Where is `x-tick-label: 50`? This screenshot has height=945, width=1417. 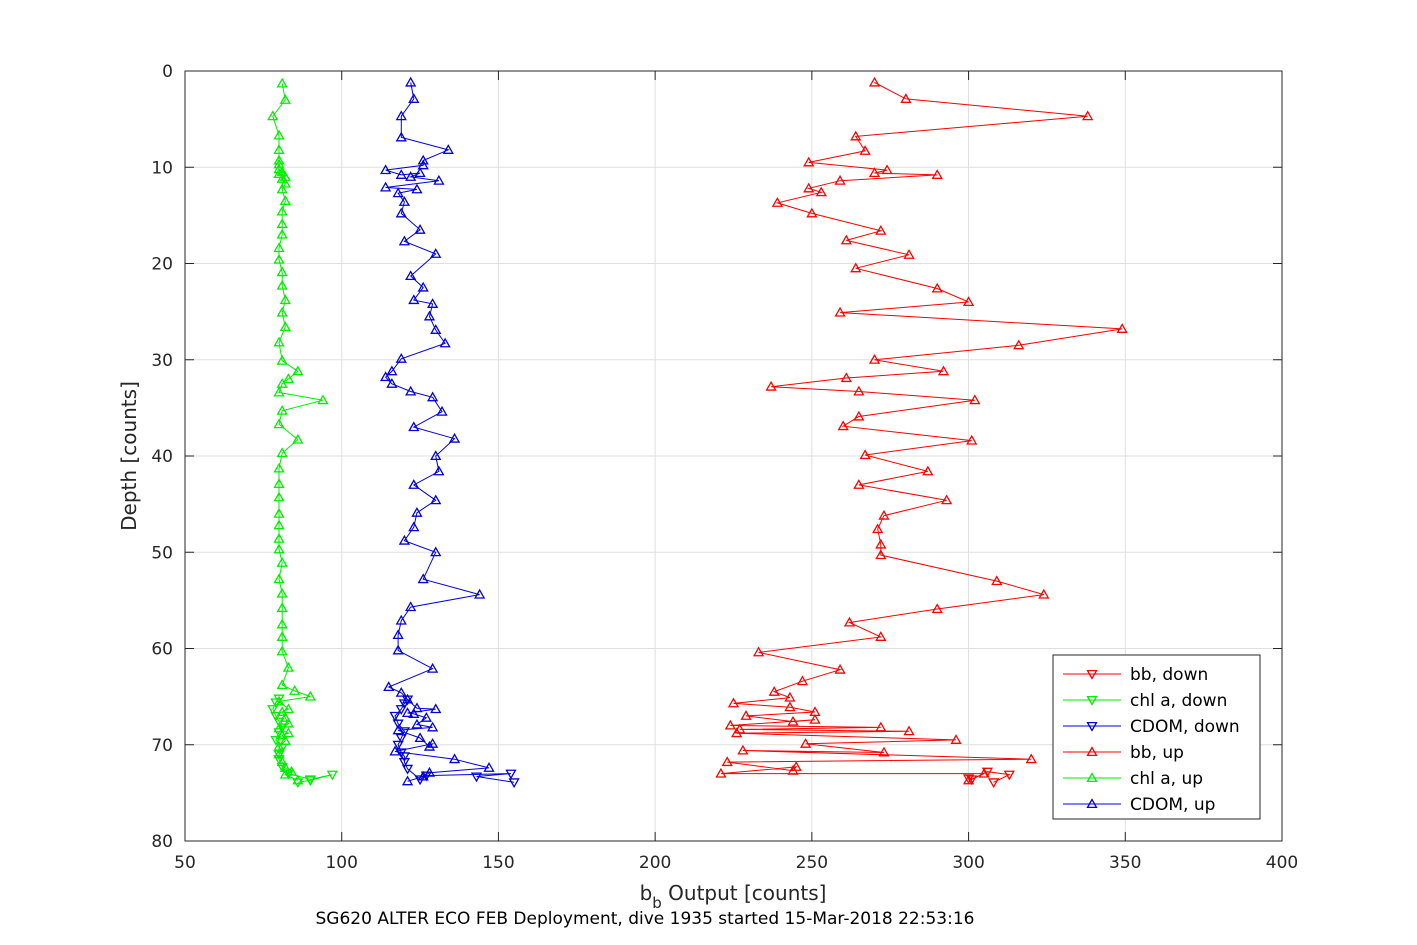
x-tick-label: 50 is located at coordinates (185, 863).